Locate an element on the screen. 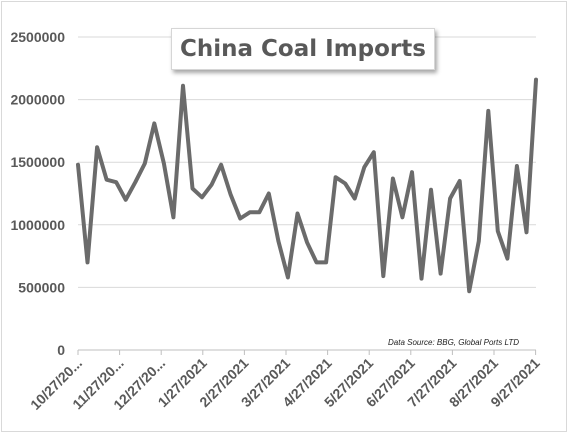 Image resolution: width=570 pixels, height=435 pixels. x-axis is located at coordinates (307, 352).